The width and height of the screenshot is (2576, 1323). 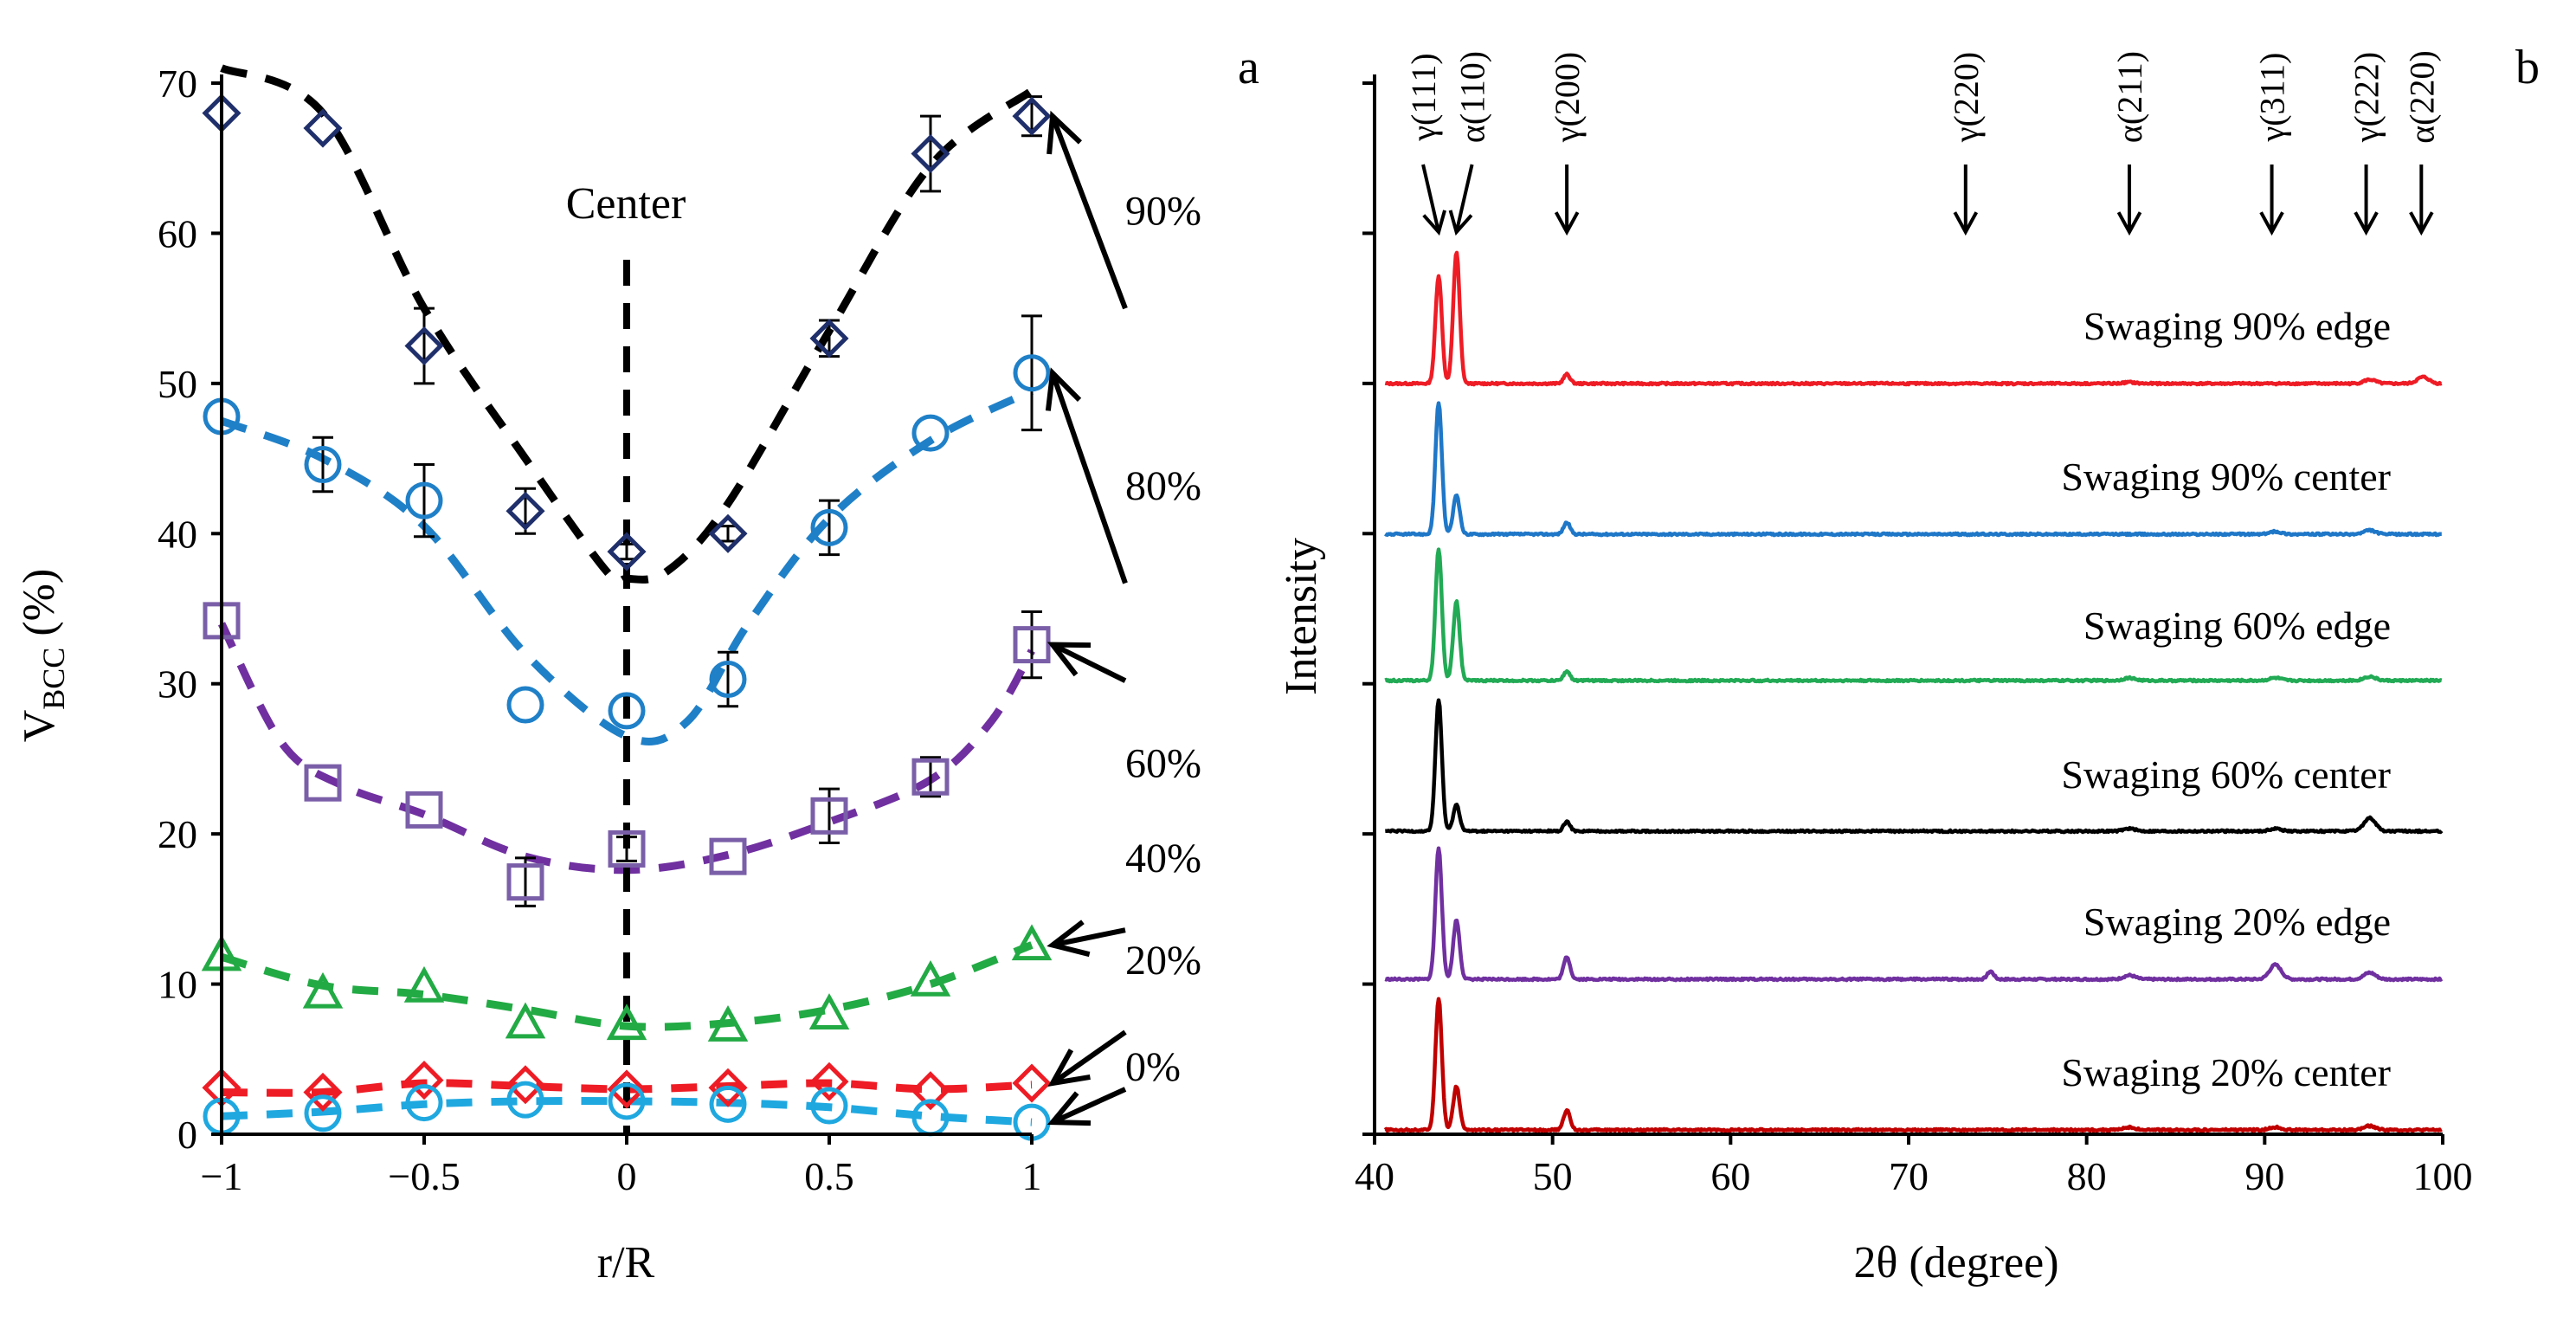 I want to click on percent-label-60%: 60%, so click(x=1163, y=764).